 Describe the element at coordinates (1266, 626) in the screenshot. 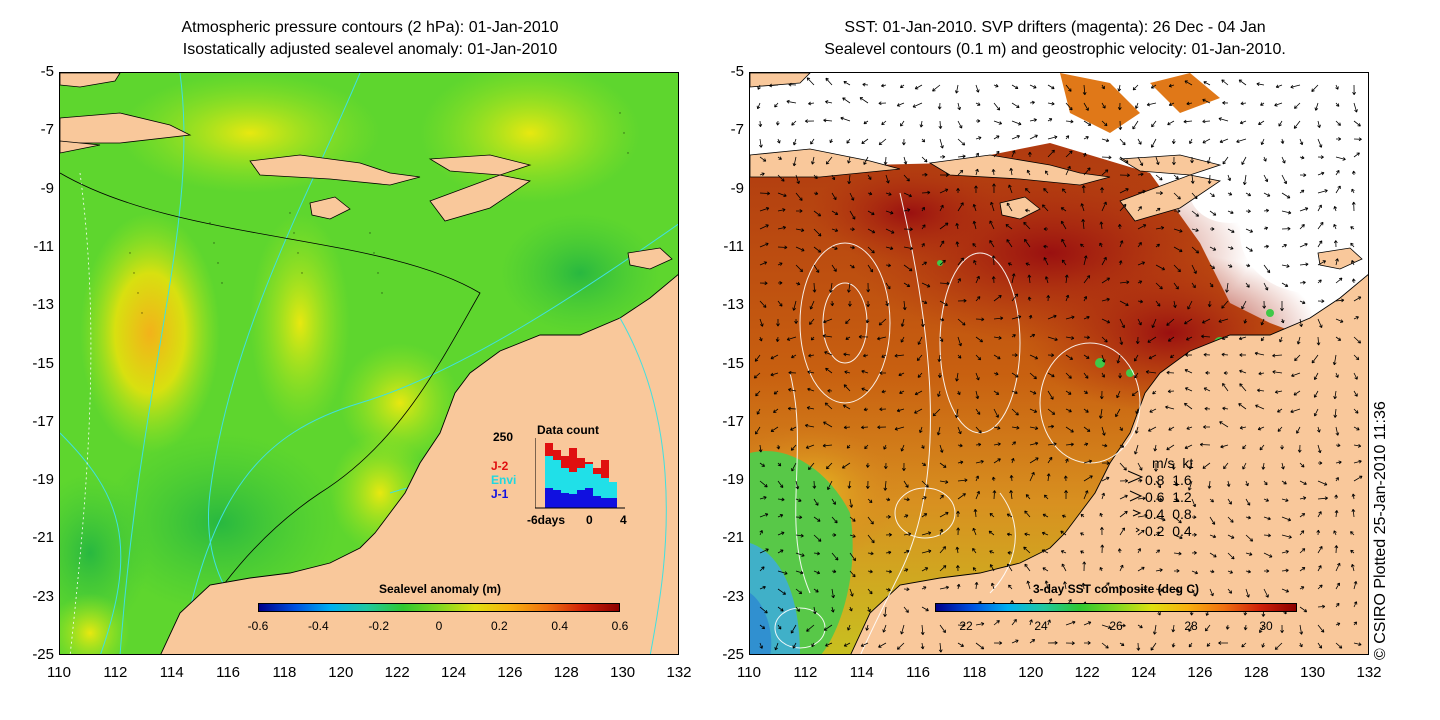

I see `sst-colorbar-tick-4: 30` at that location.